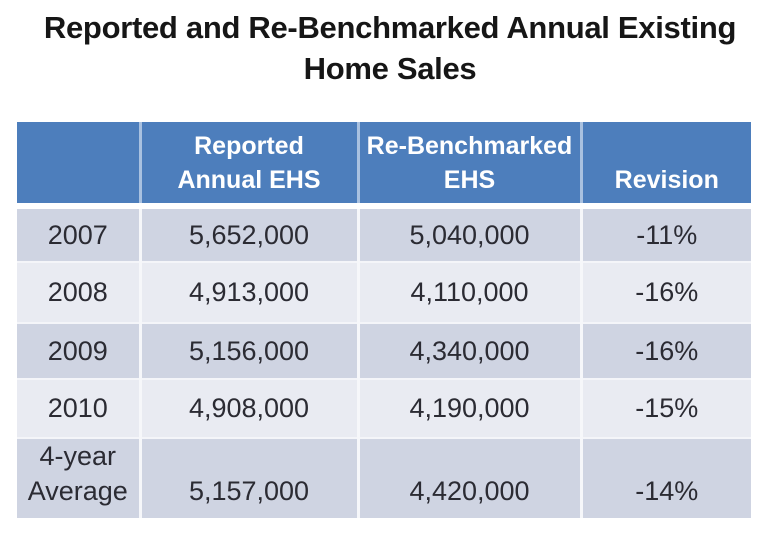 This screenshot has width=780, height=546. Describe the element at coordinates (390, 68) in the screenshot. I see `title-line-2: Home Sales` at that location.